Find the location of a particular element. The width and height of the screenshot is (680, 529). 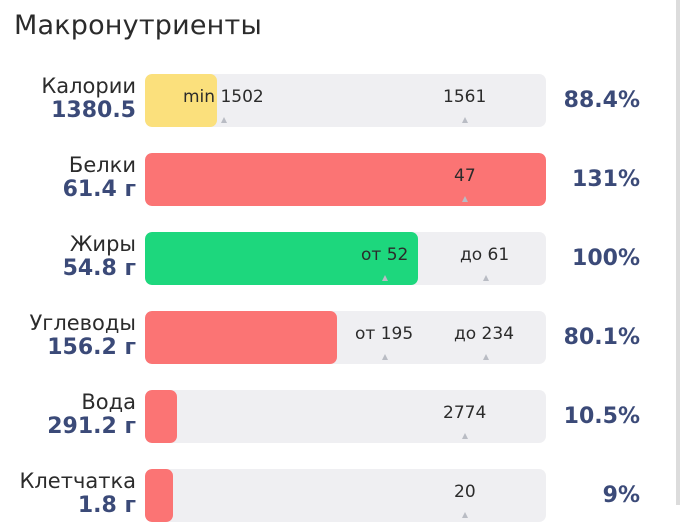

nutrient-percent: 80.1% is located at coordinates (601, 337).